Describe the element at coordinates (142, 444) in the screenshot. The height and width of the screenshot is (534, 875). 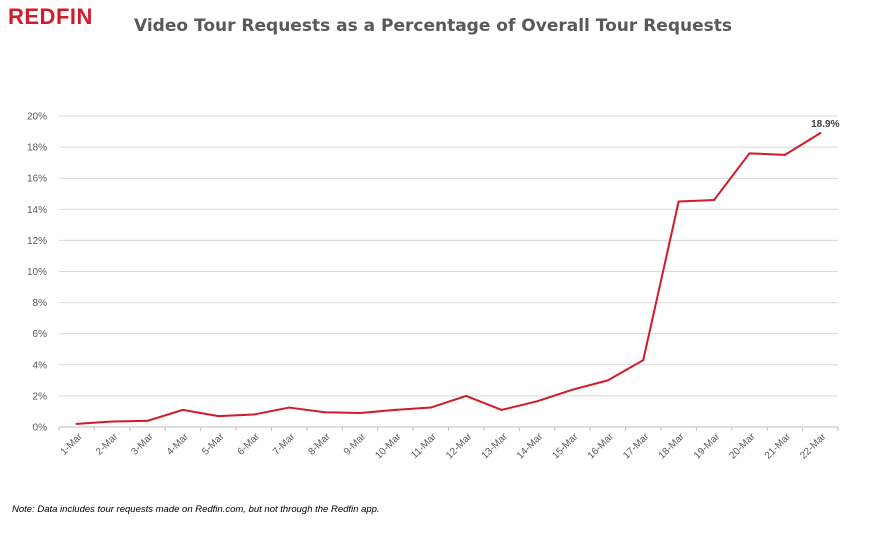
I see `x-tick-label: 3-Mar` at that location.